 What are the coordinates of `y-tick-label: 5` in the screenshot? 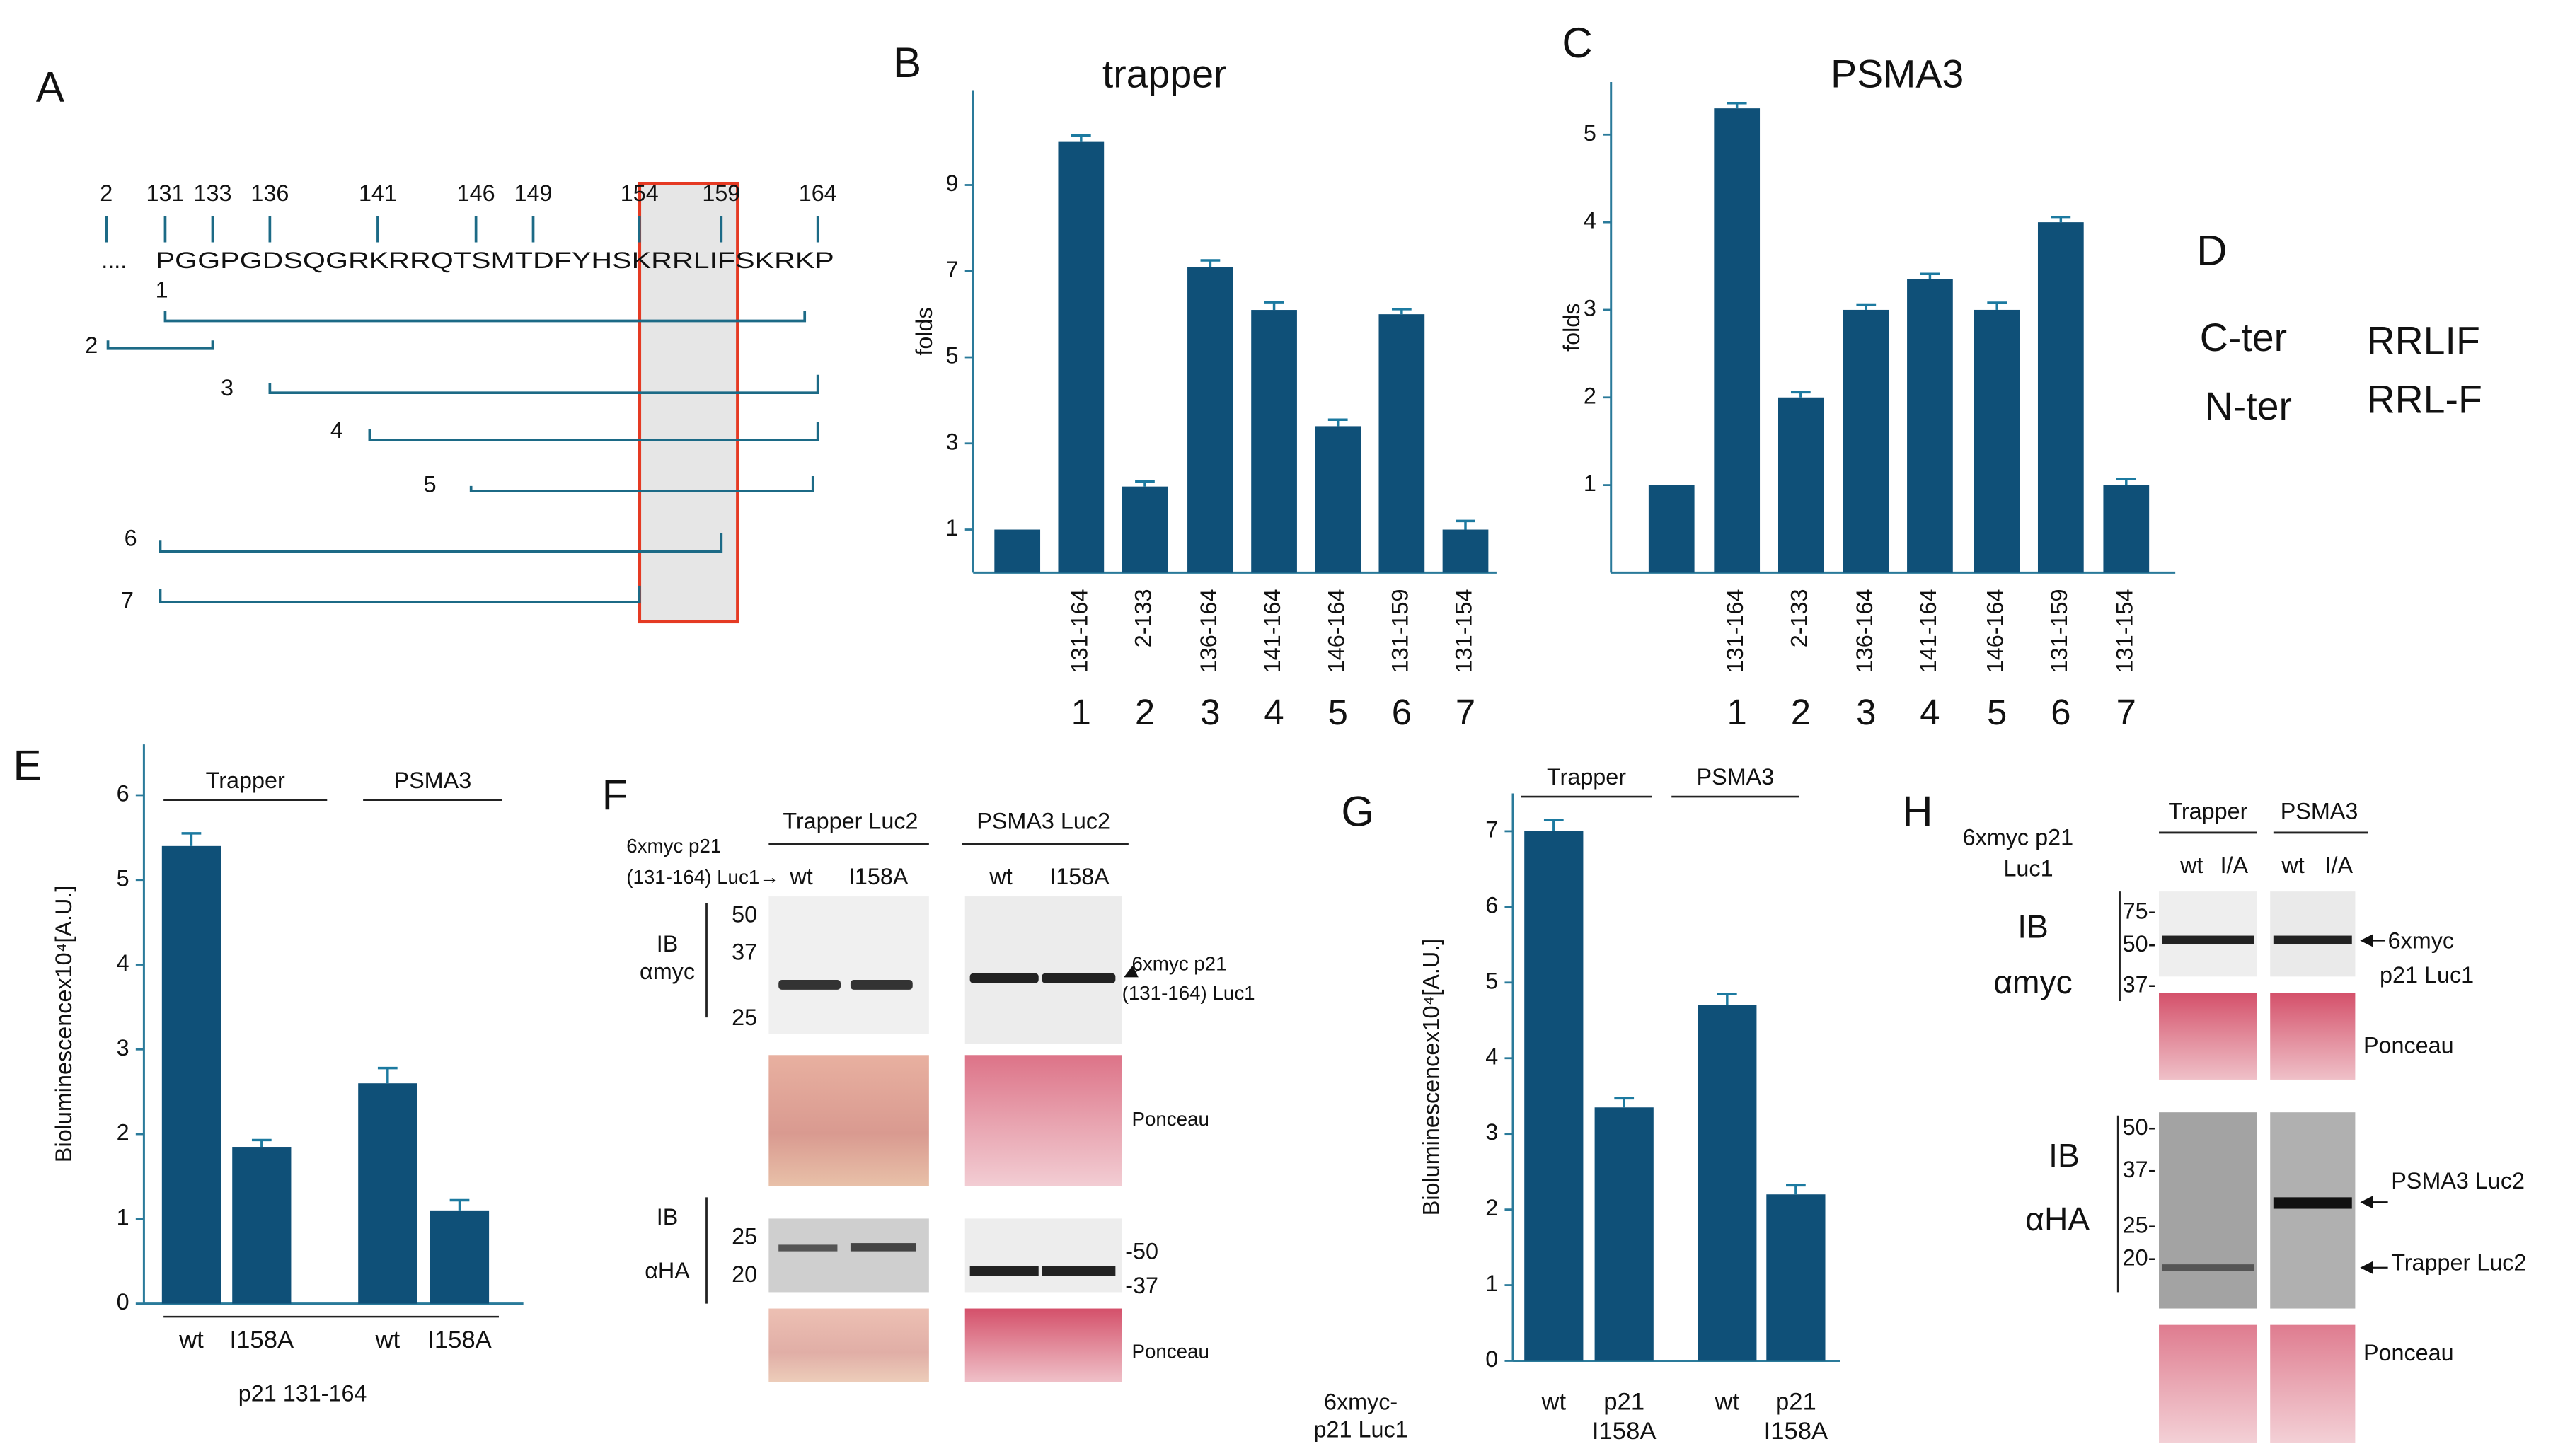 It's located at (1491, 981).